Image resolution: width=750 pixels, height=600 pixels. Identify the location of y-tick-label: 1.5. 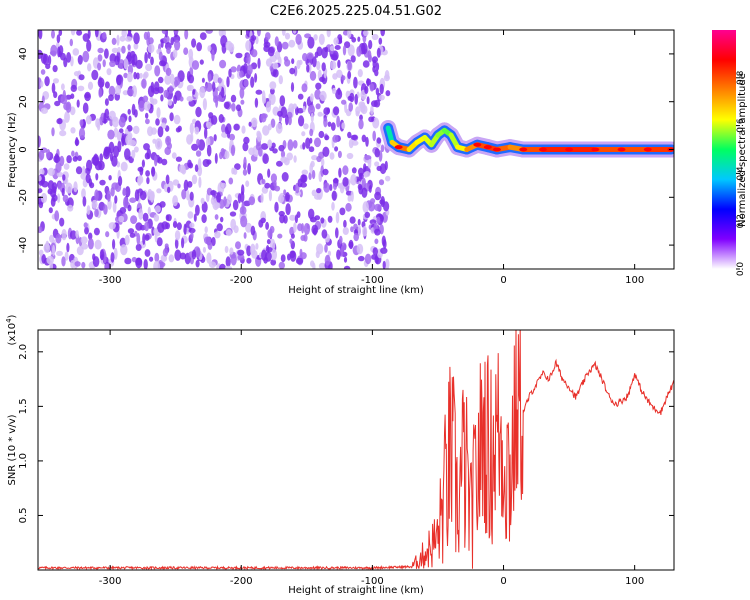
(23, 406).